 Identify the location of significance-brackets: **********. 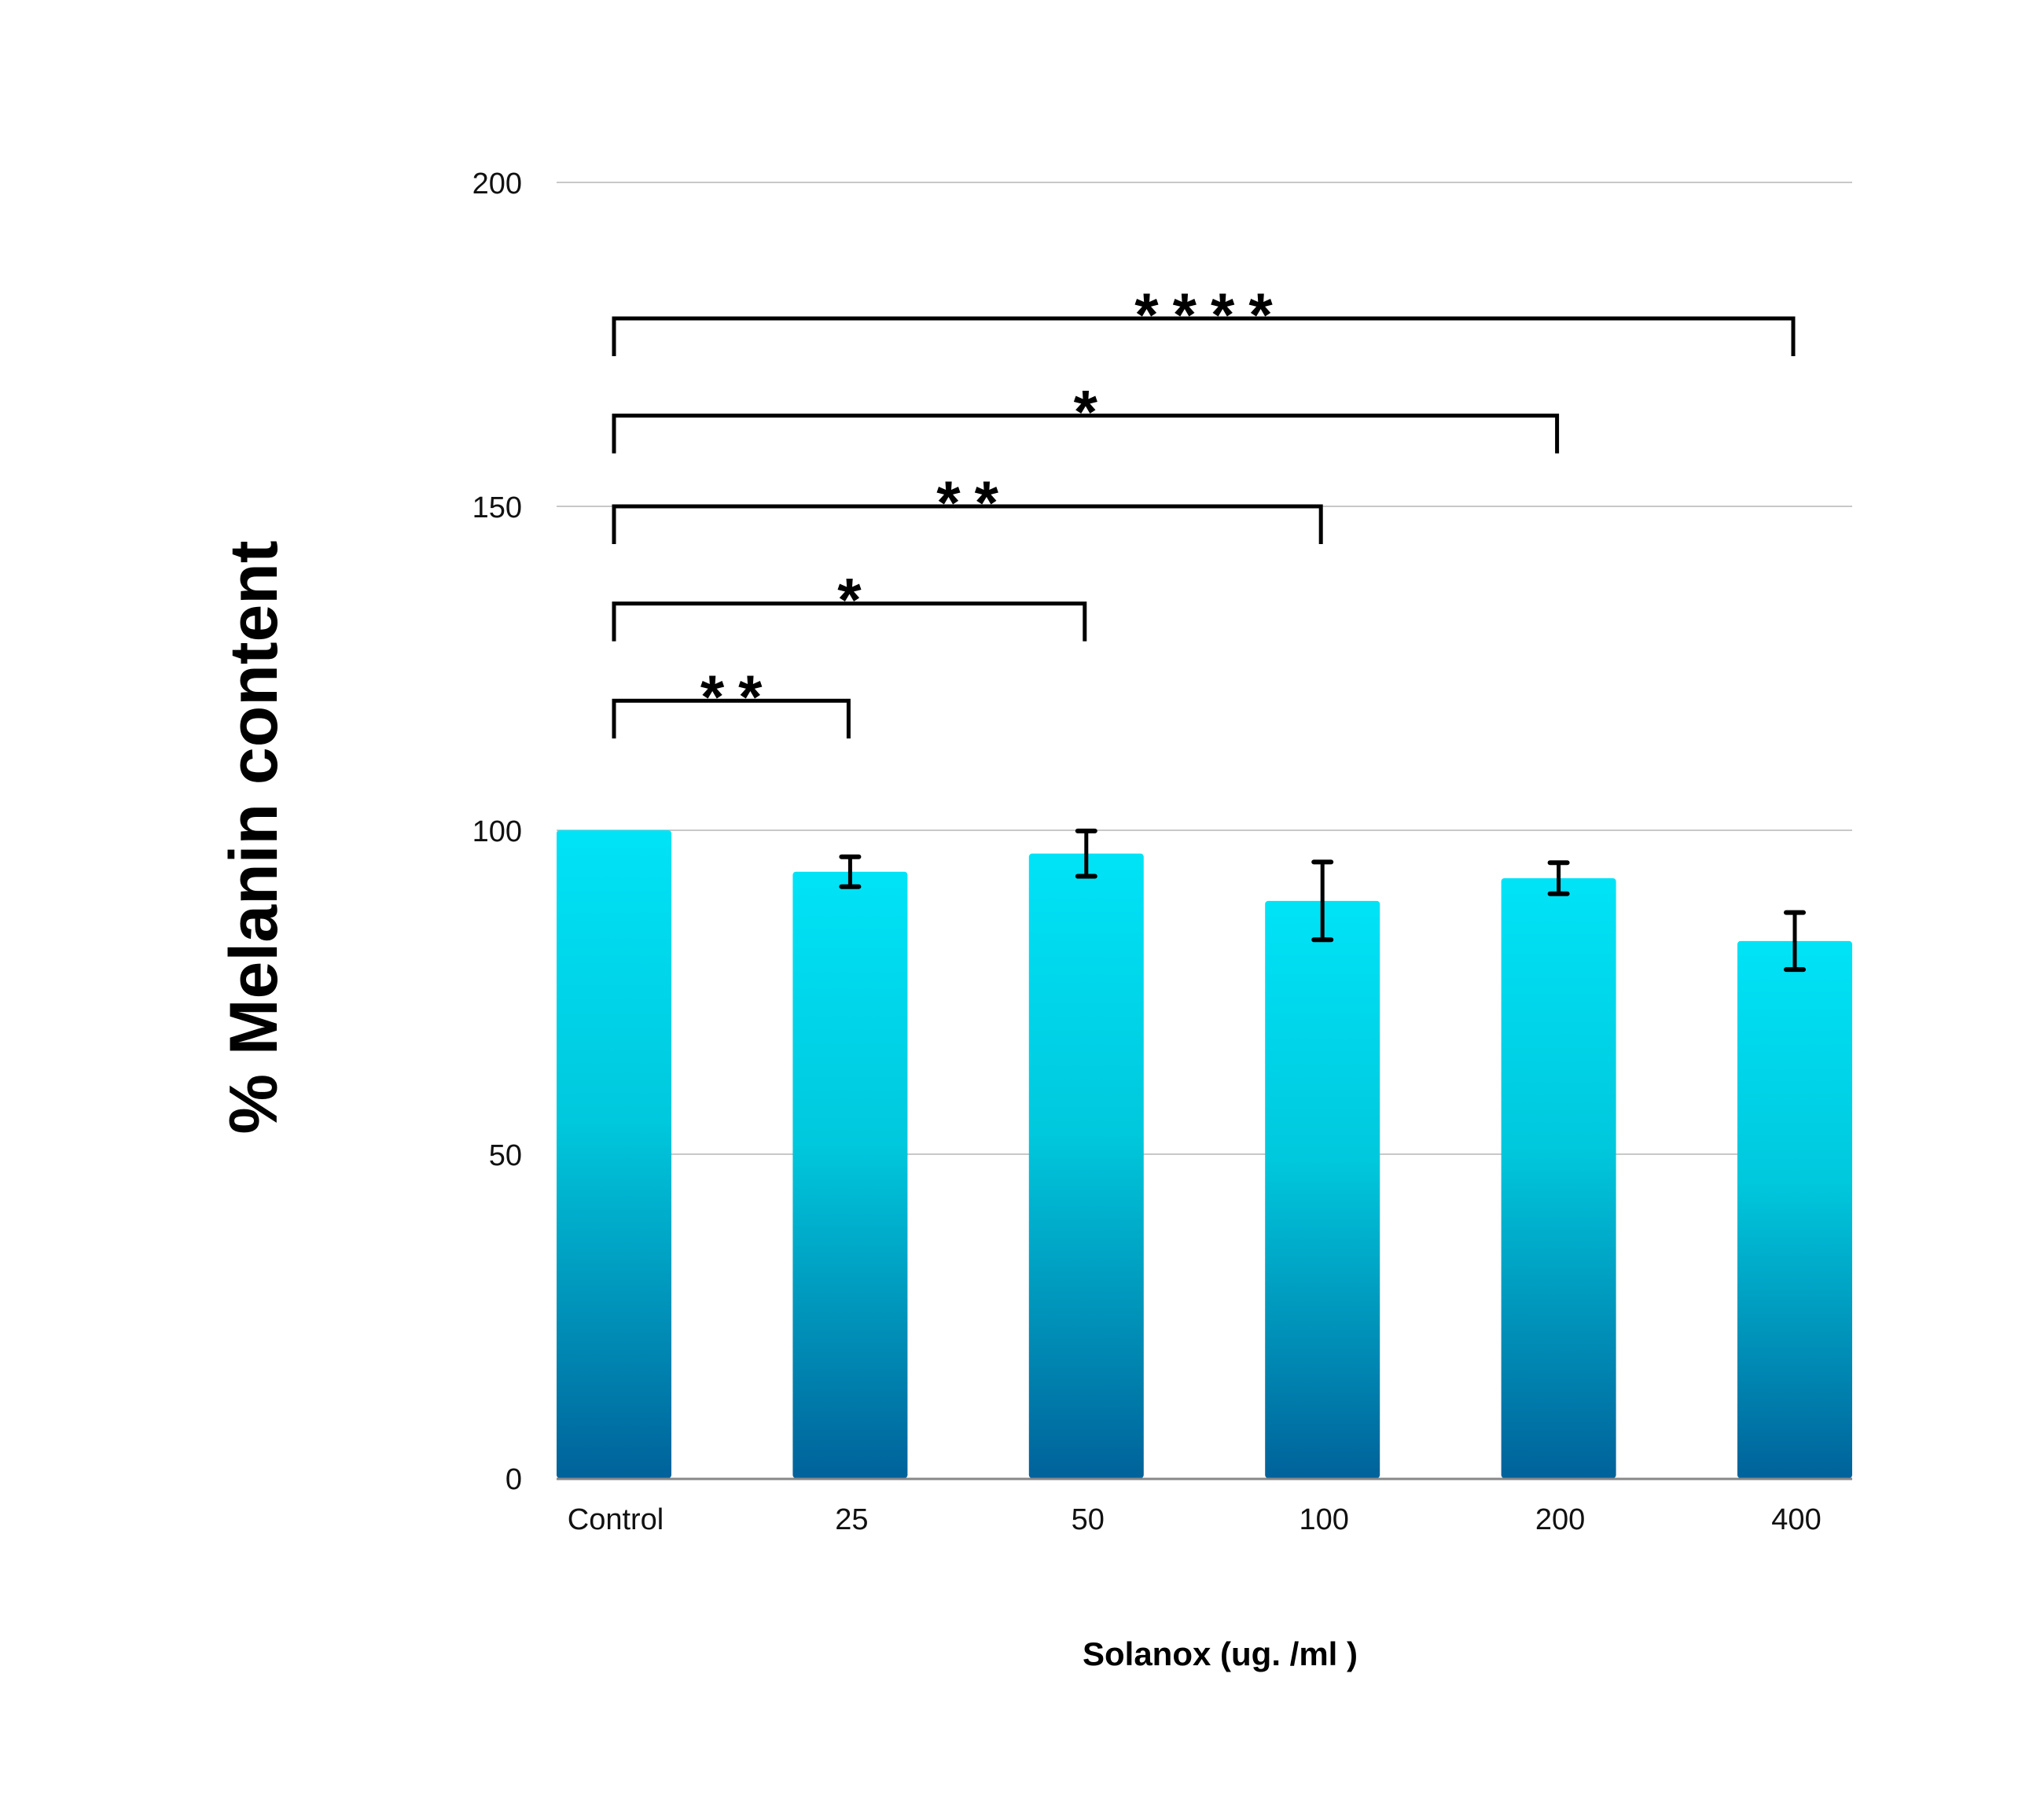
(1204, 509).